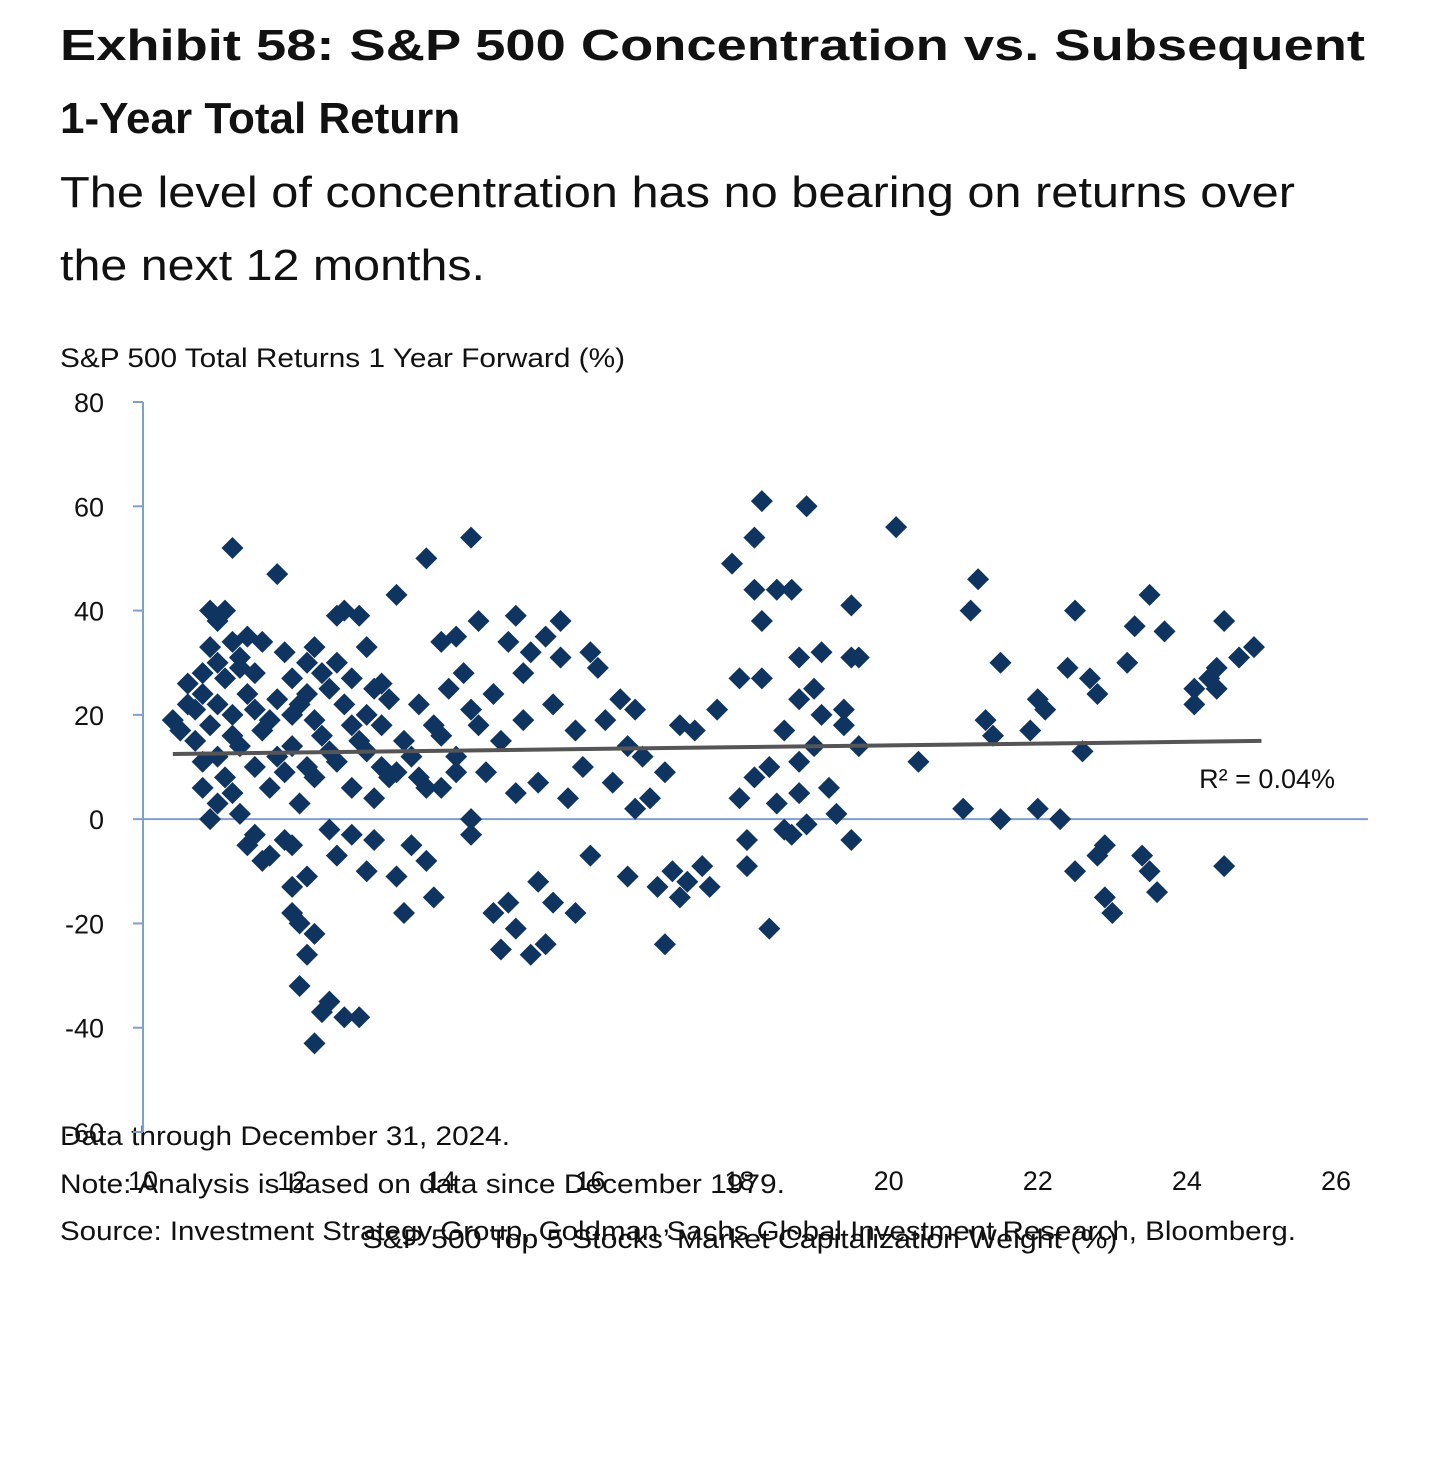  Describe the element at coordinates (1038, 1181) in the screenshot. I see `x-tick-label: 22` at that location.